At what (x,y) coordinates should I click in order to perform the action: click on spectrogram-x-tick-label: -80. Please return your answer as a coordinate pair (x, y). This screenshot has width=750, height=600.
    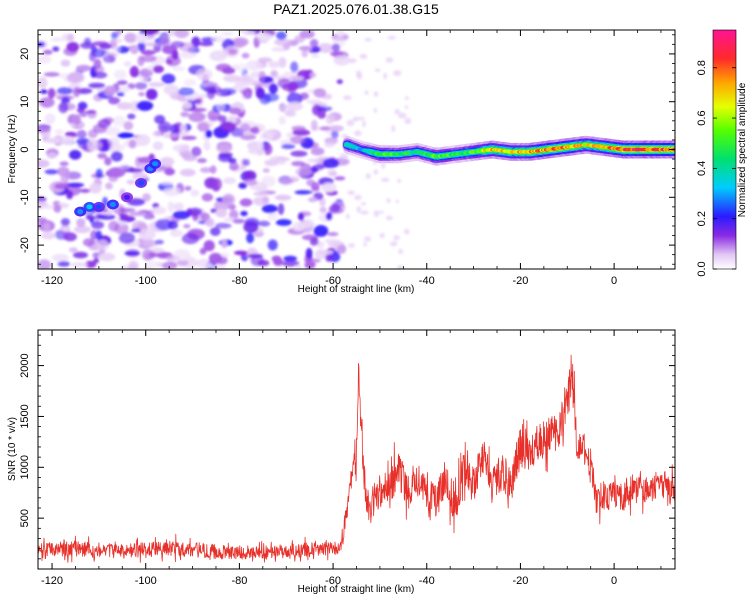
    Looking at the image, I should click on (239, 281).